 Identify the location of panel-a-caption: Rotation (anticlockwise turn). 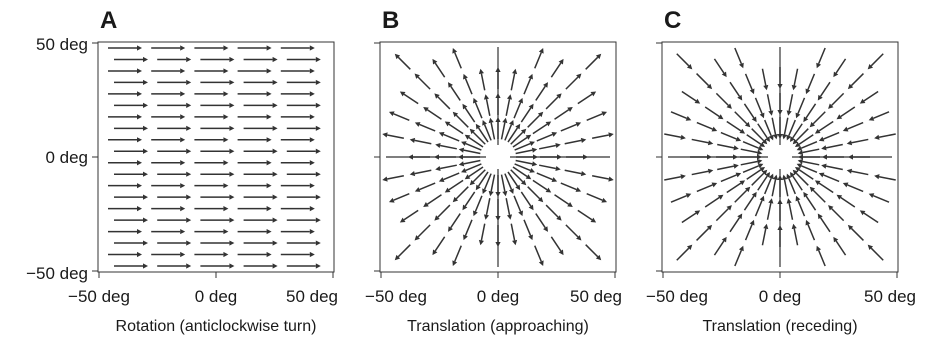
(216, 326).